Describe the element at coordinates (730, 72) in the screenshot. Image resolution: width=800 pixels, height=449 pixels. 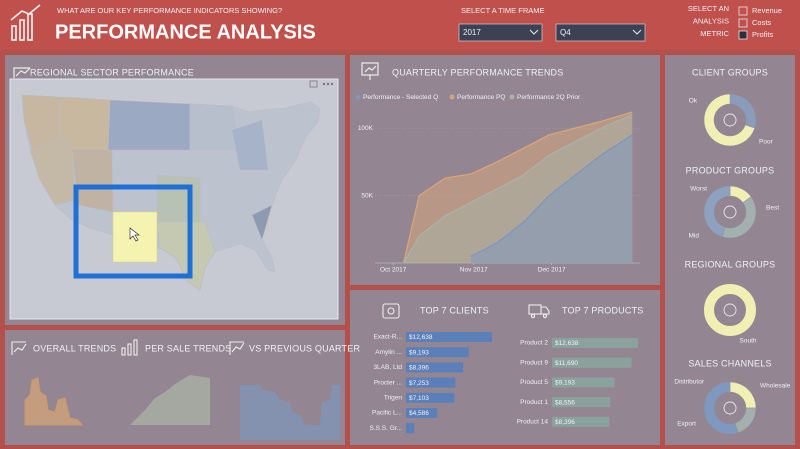
I see `donut-title: CLIENT GROUPS` at that location.